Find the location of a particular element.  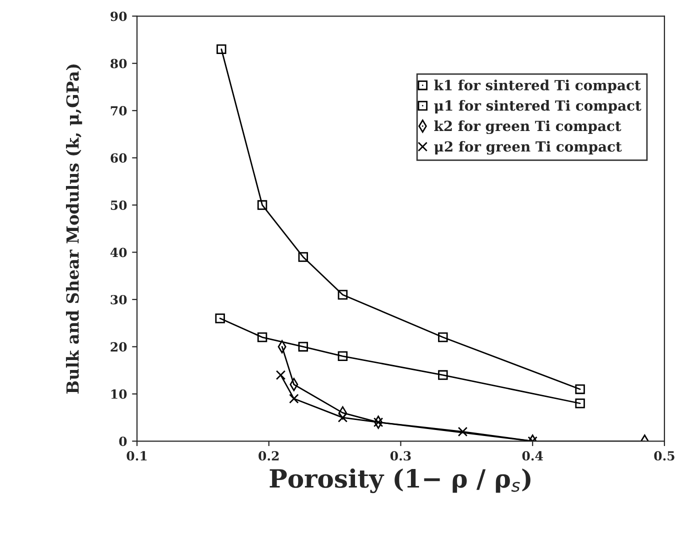

legend-label: μ1 for sintered Ti compact is located at coordinates (538, 107).